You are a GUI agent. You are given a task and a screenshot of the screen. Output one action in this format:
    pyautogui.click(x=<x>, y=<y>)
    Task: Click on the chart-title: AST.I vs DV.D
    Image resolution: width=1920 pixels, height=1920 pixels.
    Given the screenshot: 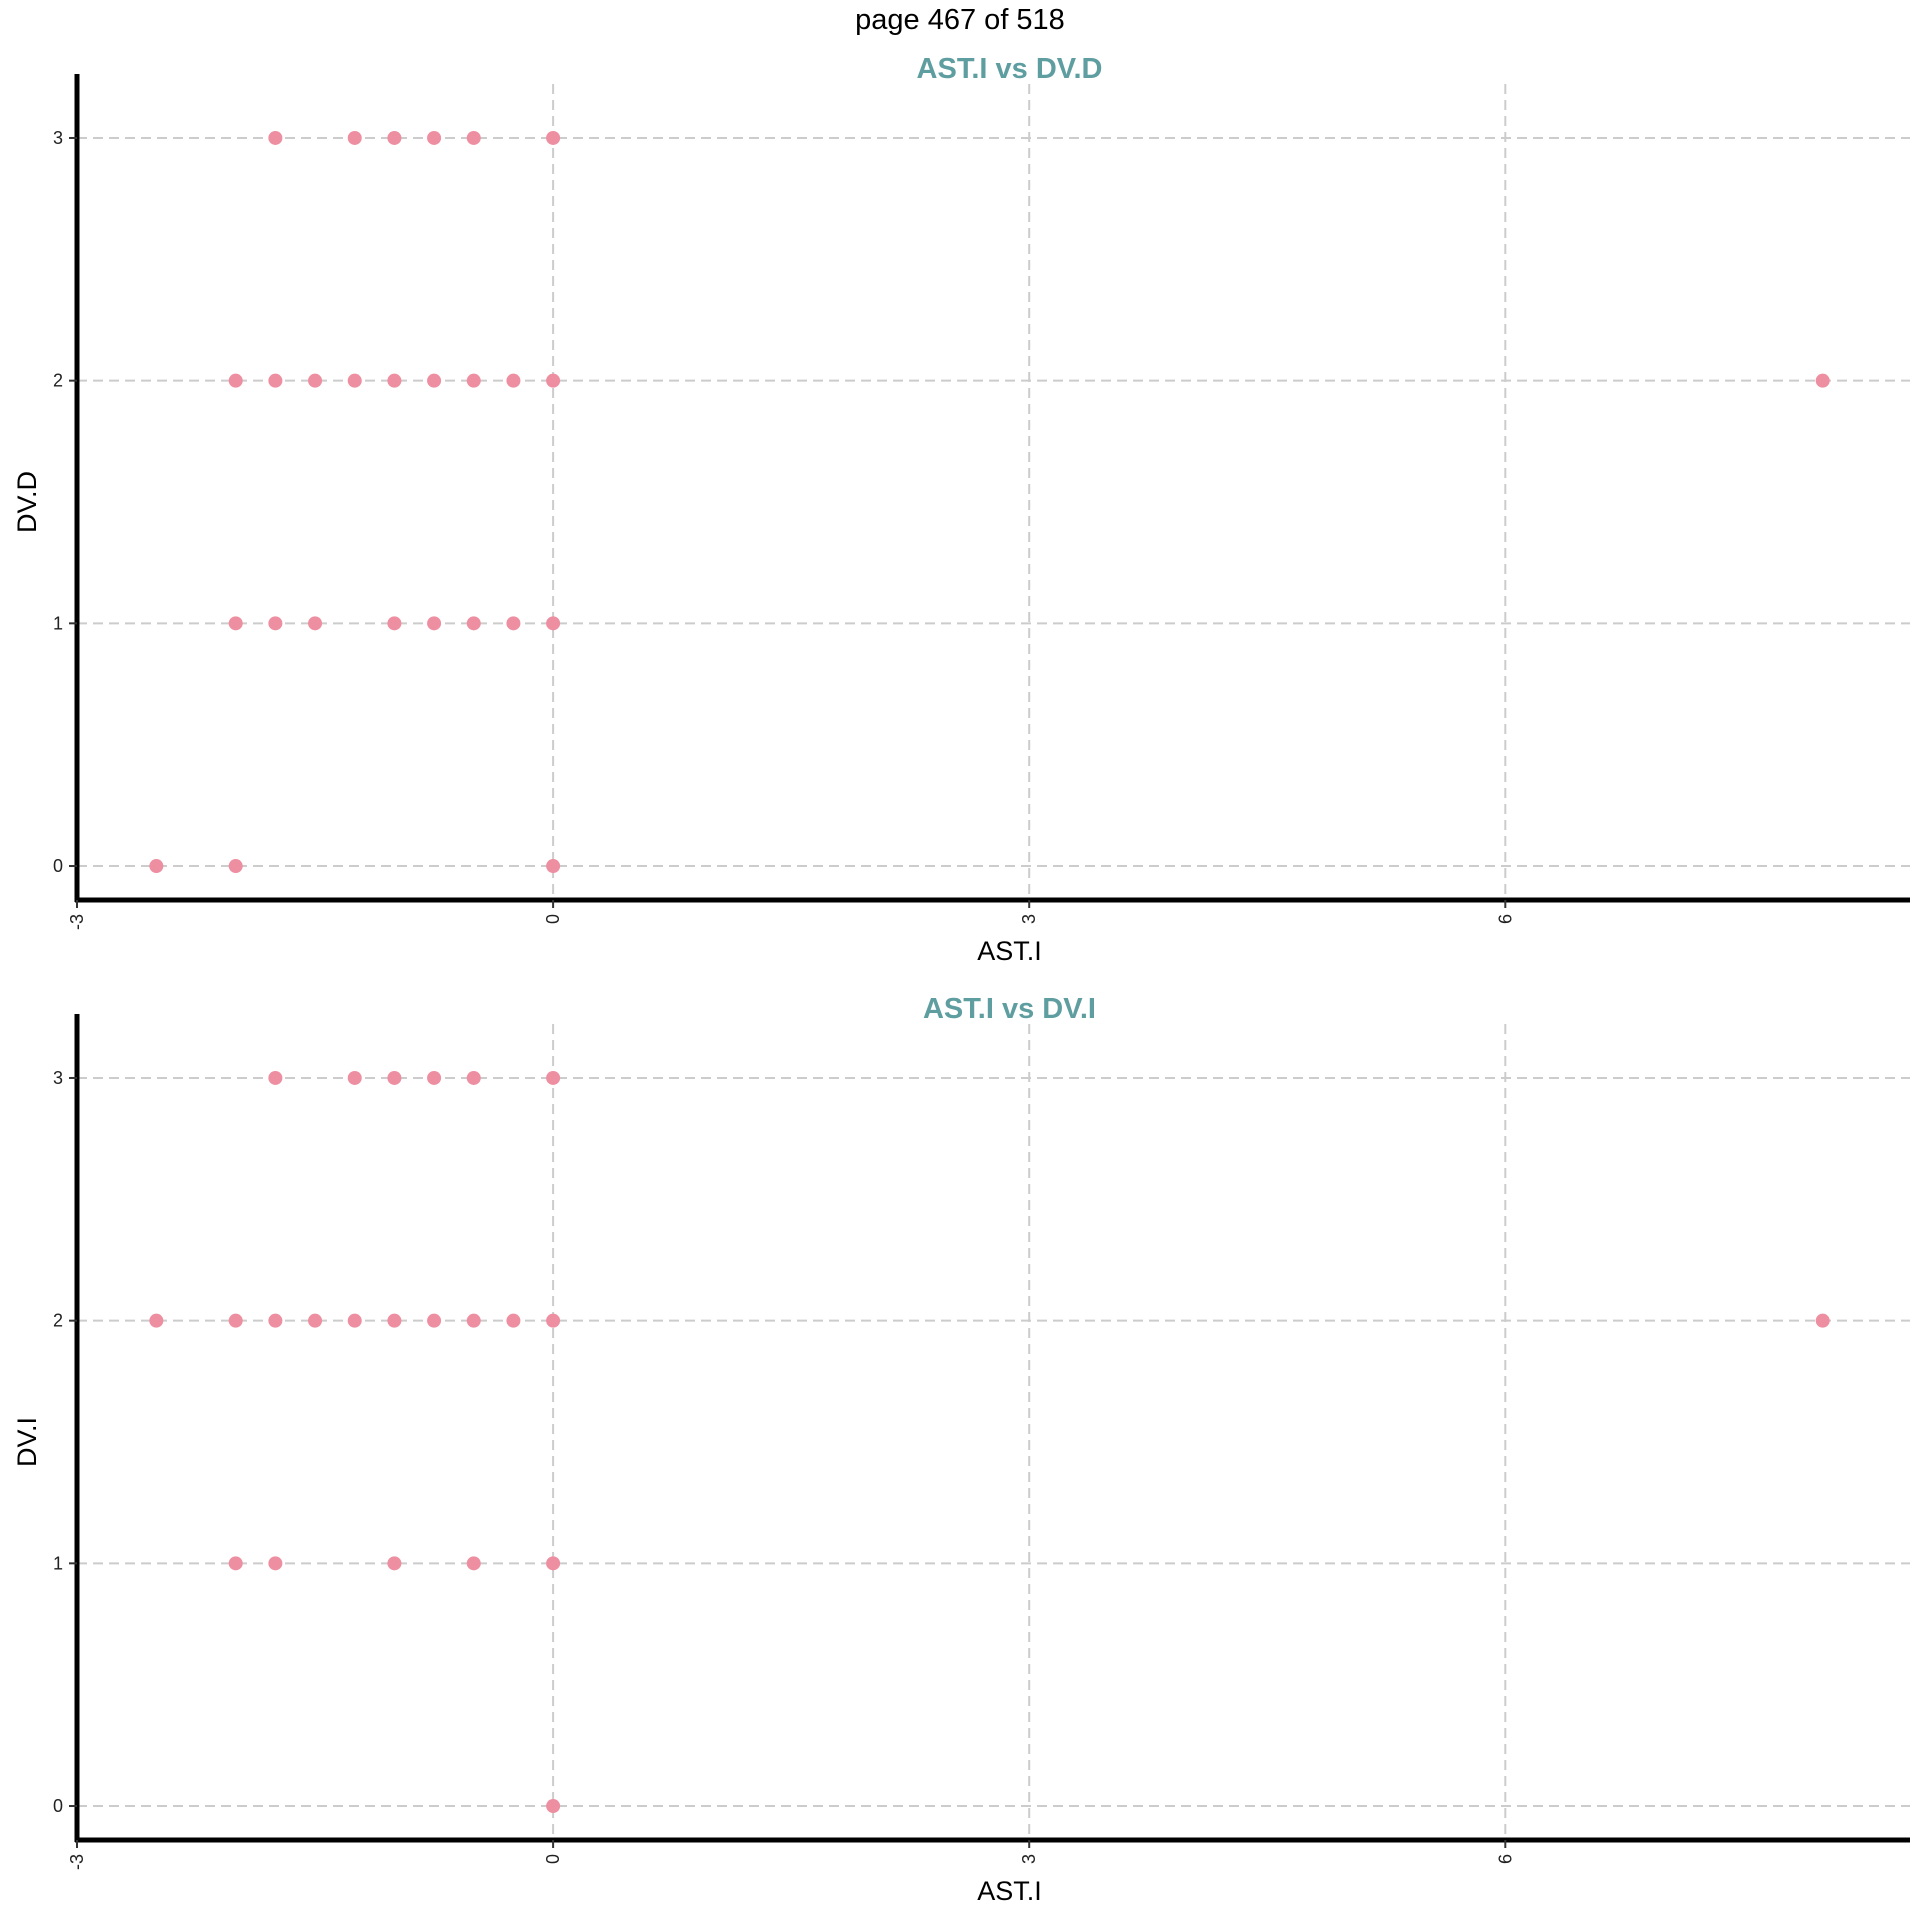 What is the action you would take?
    pyautogui.click(x=1010, y=69)
    